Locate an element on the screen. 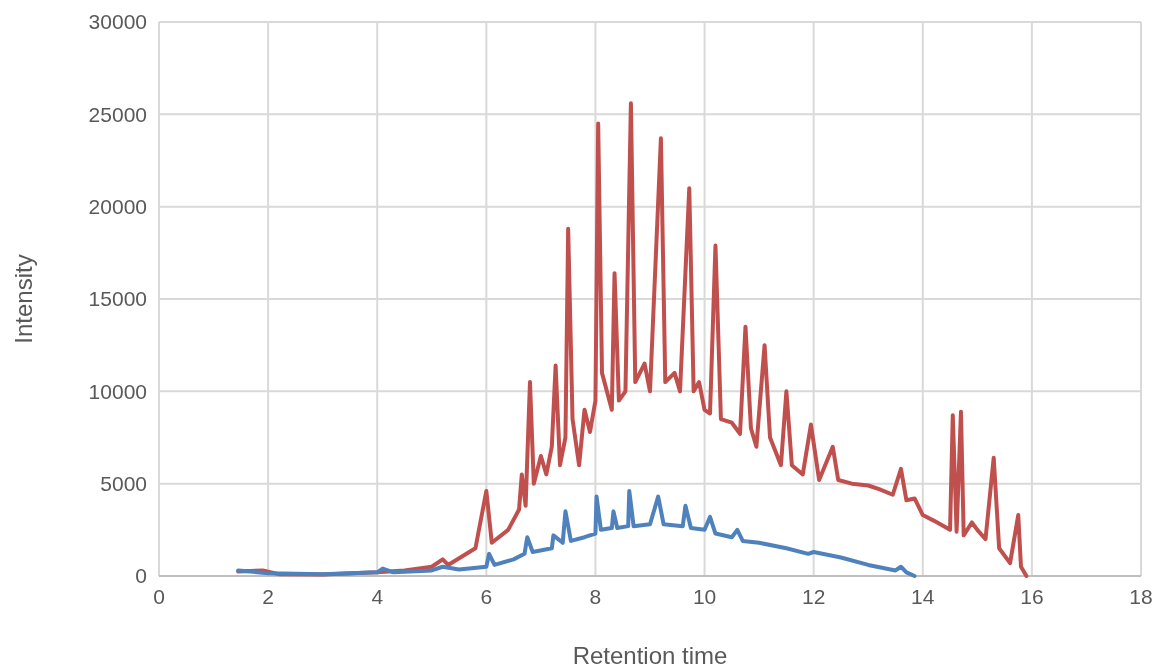 This screenshot has width=1156, height=672. y-tick-label: 30000 is located at coordinates (117, 22).